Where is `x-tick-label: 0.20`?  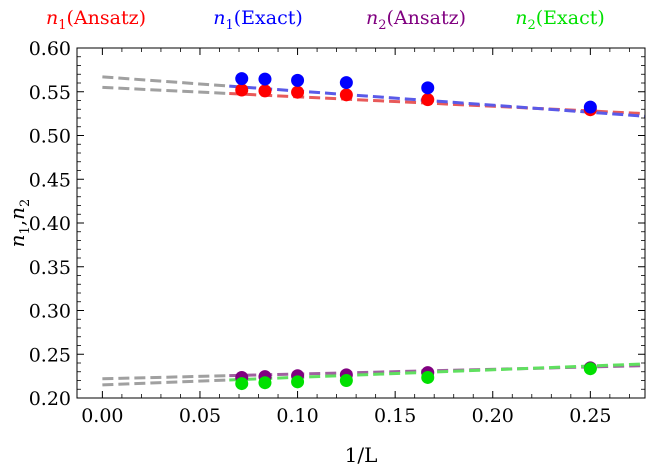 x-tick-label: 0.20 is located at coordinates (493, 416).